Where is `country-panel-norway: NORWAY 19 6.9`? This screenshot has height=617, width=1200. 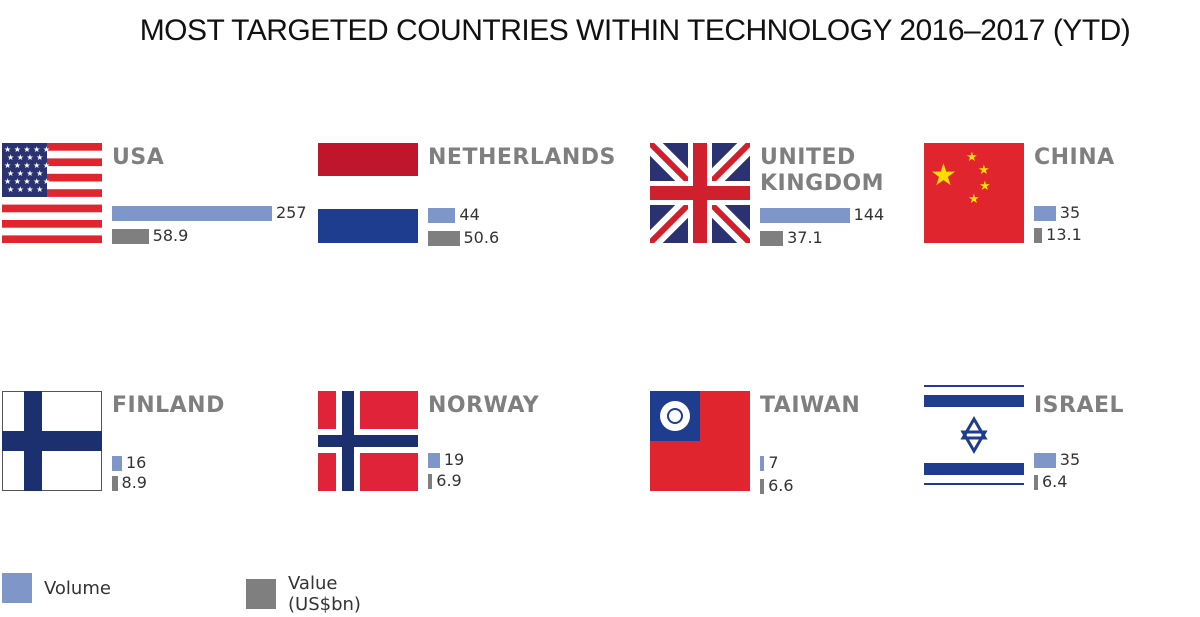 country-panel-norway: NORWAY 19 6.9 is located at coordinates (468, 471).